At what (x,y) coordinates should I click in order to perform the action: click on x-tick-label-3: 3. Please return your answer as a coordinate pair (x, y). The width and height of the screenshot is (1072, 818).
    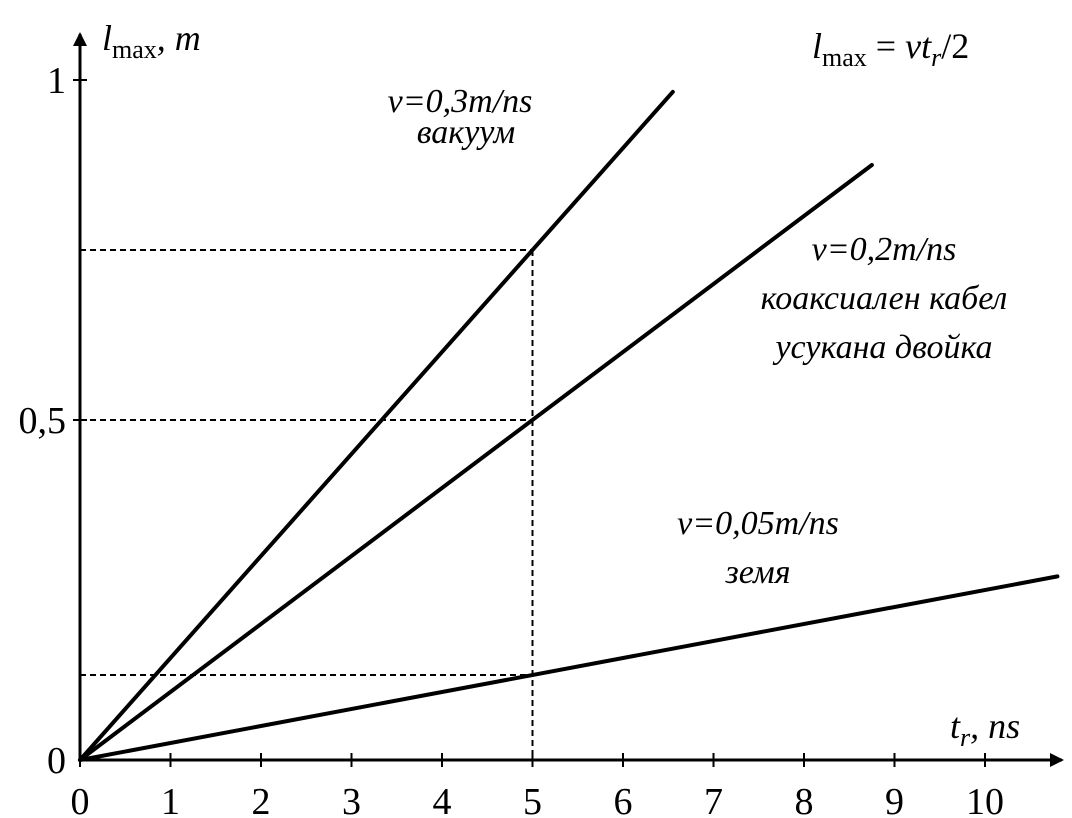
    Looking at the image, I should click on (351, 799).